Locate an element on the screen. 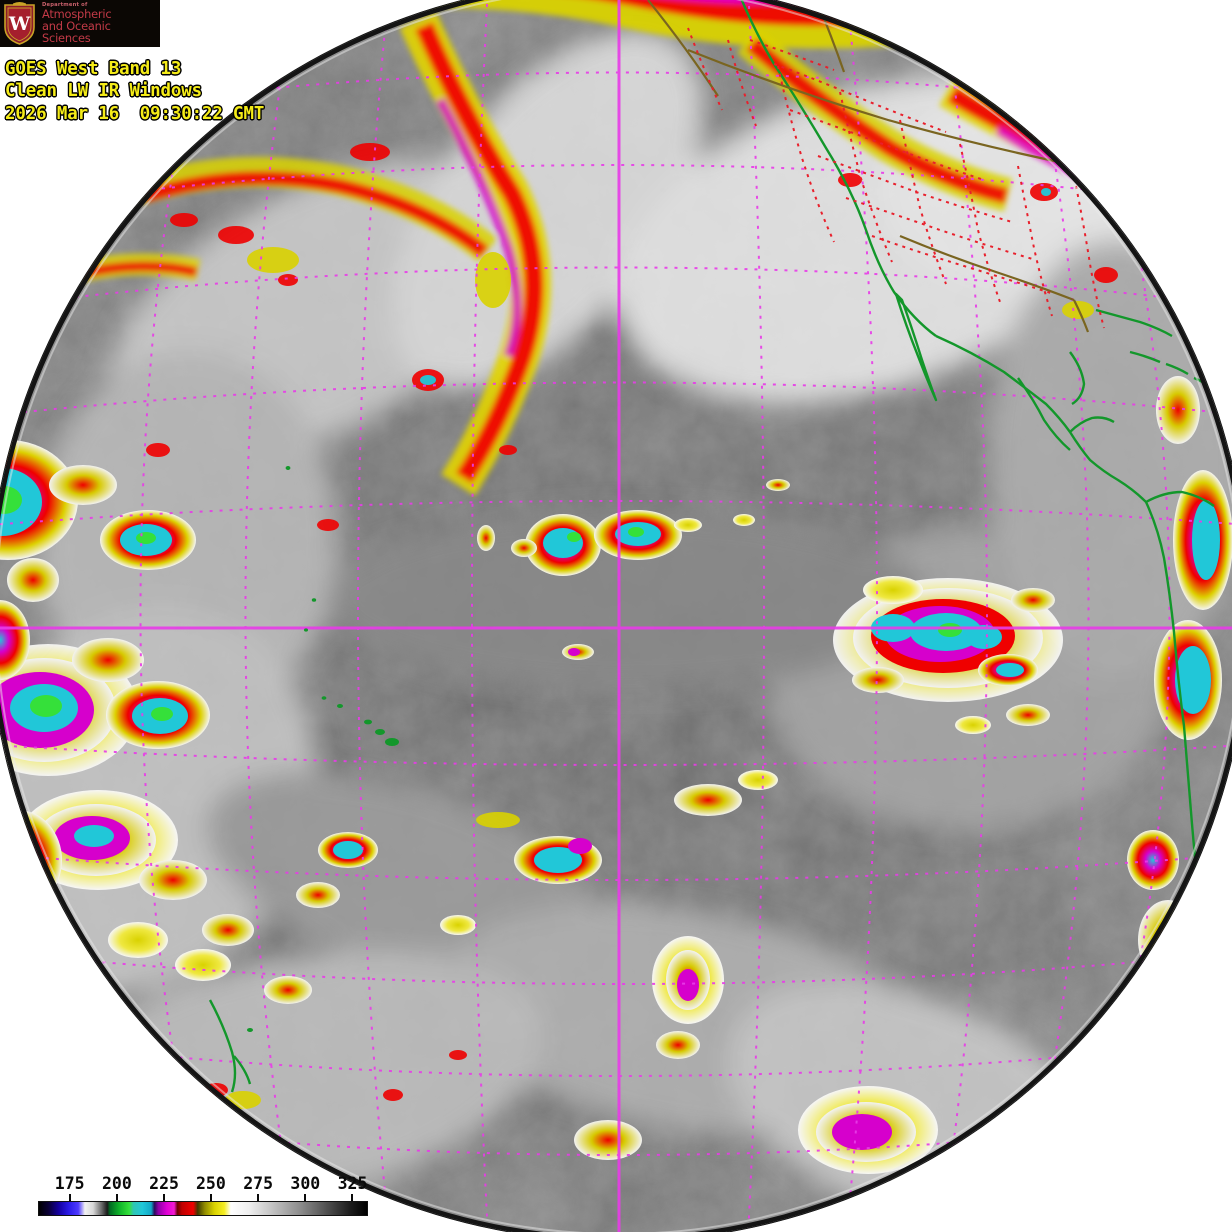  colorbar-tick-marks is located at coordinates (203, 1197).